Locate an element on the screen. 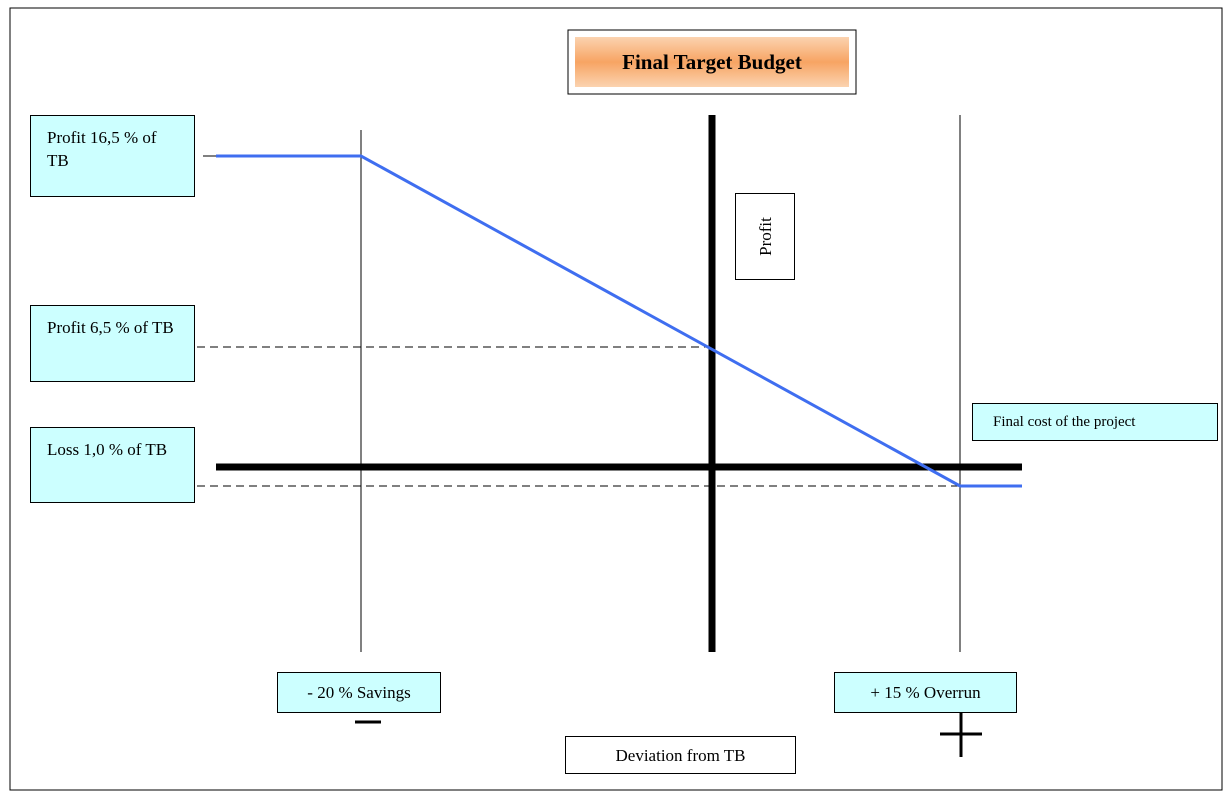 This screenshot has width=1230, height=794. level-label: Loss 1,0 % of TB is located at coordinates (112, 465).